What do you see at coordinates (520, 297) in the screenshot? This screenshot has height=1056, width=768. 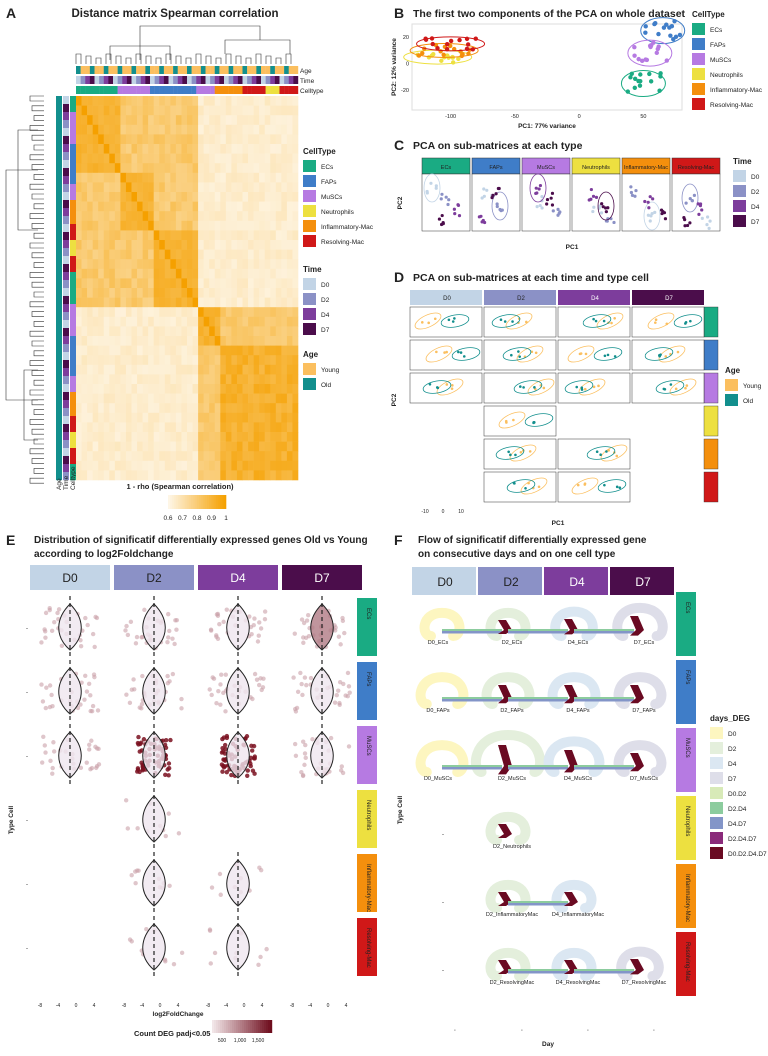 I see `d-col-strip` at bounding box center [520, 297].